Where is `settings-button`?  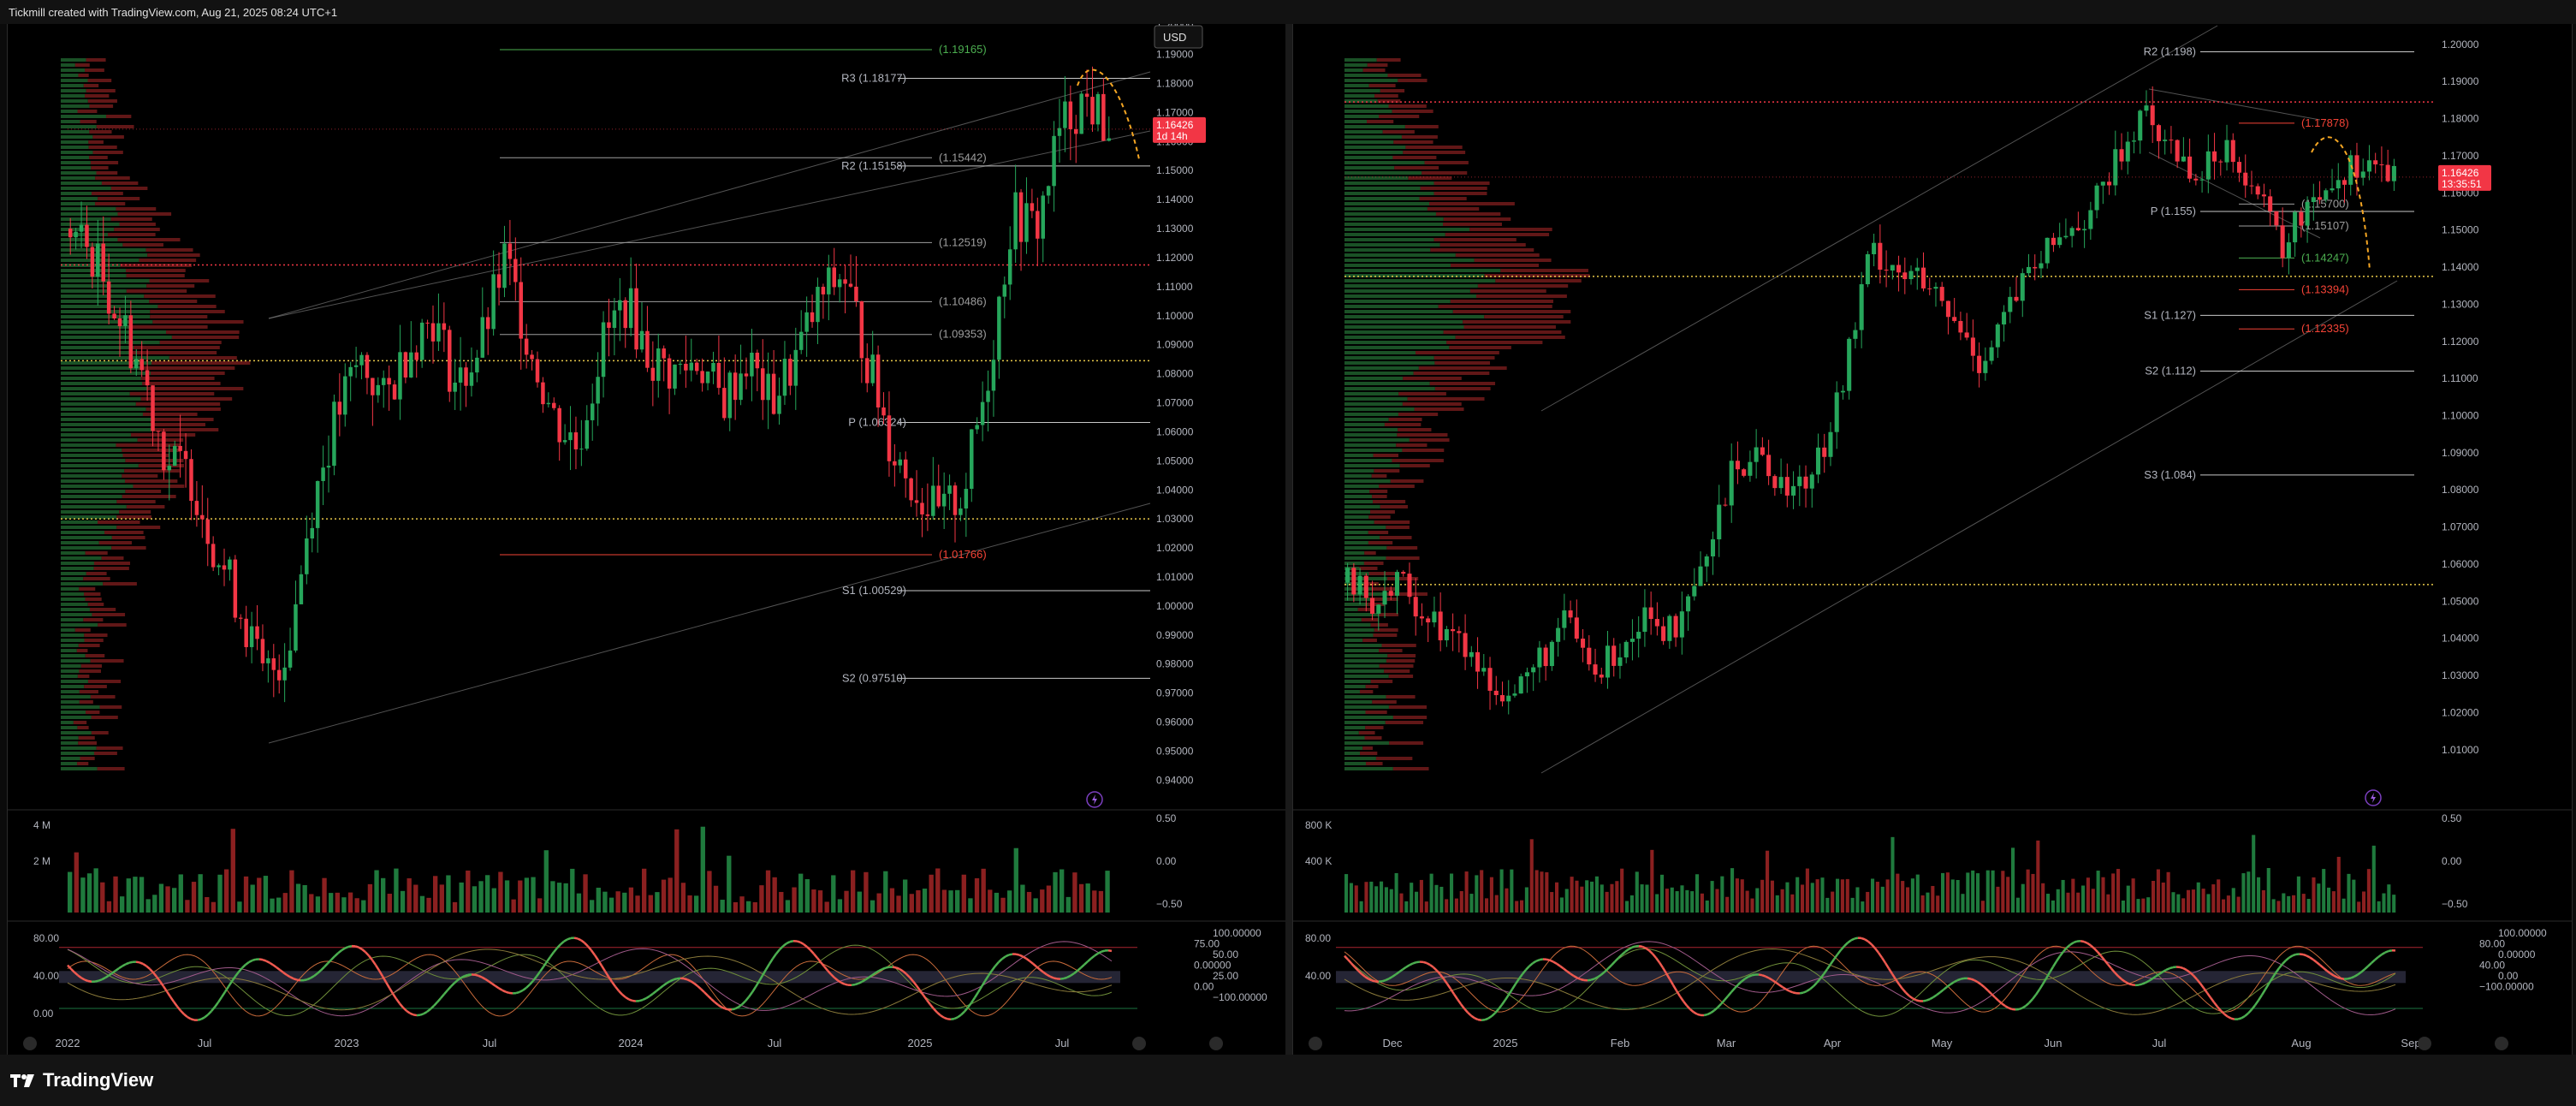 settings-button is located at coordinates (1216, 1043).